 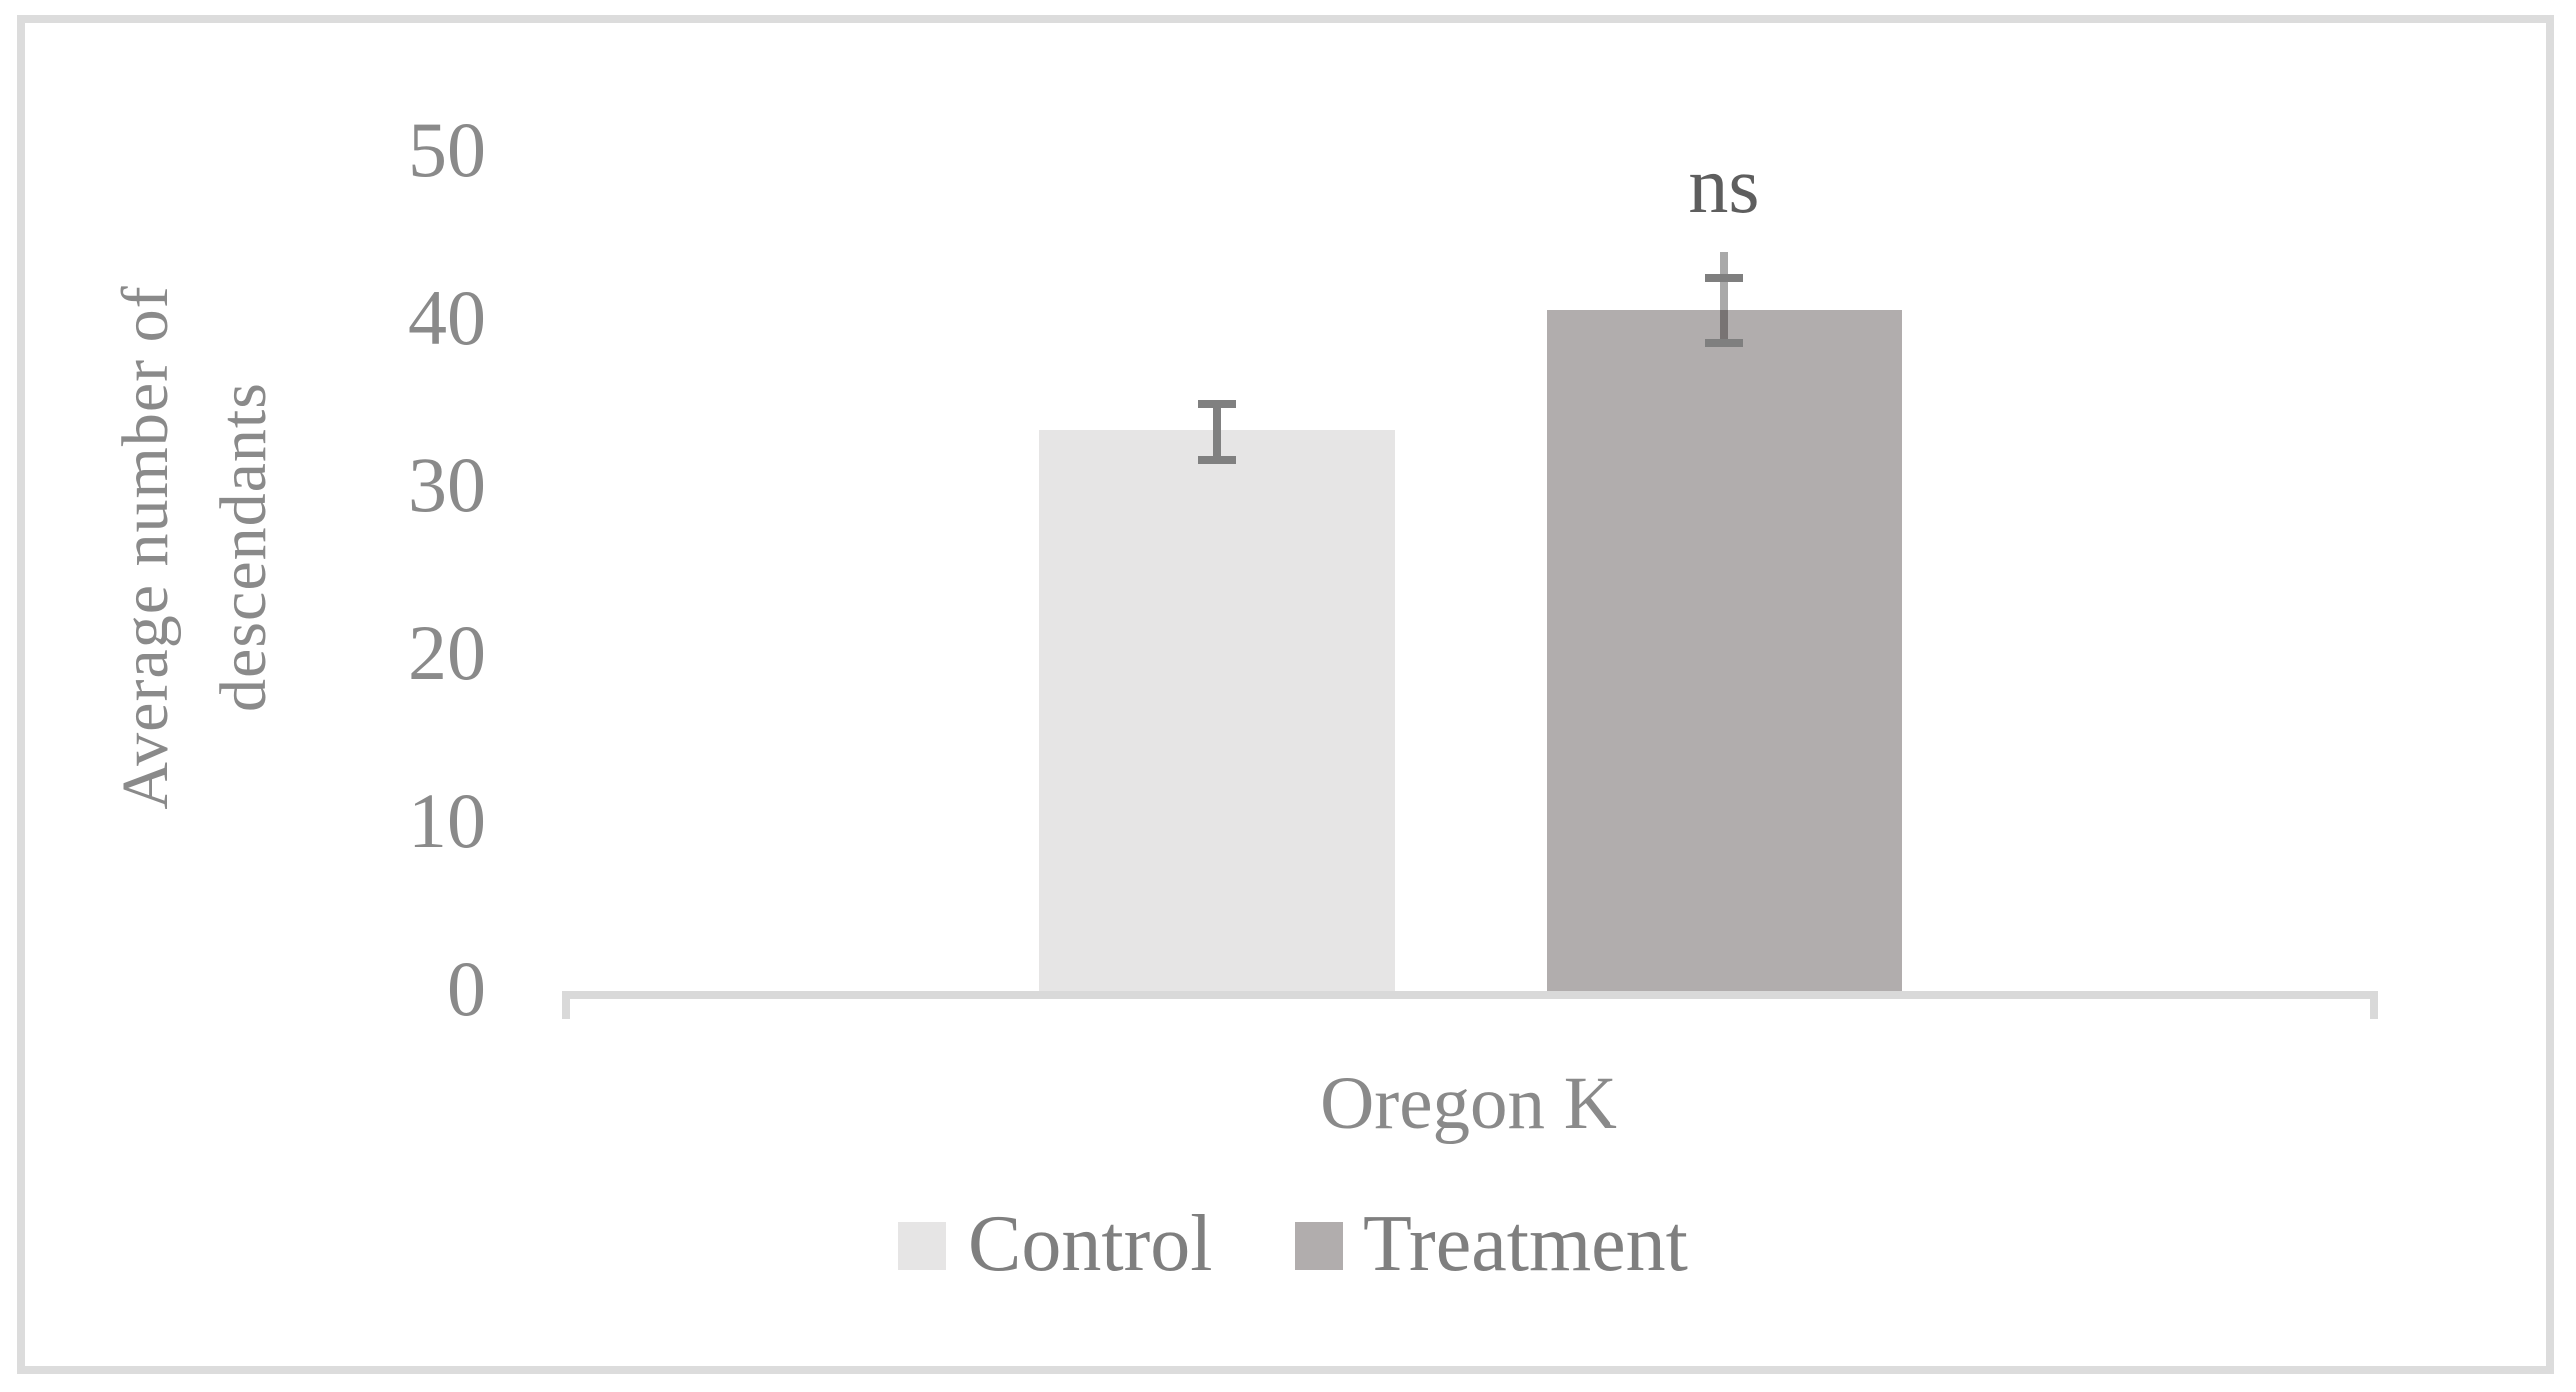 What do you see at coordinates (2374, 1005) in the screenshot?
I see `x-axis-tick-right` at bounding box center [2374, 1005].